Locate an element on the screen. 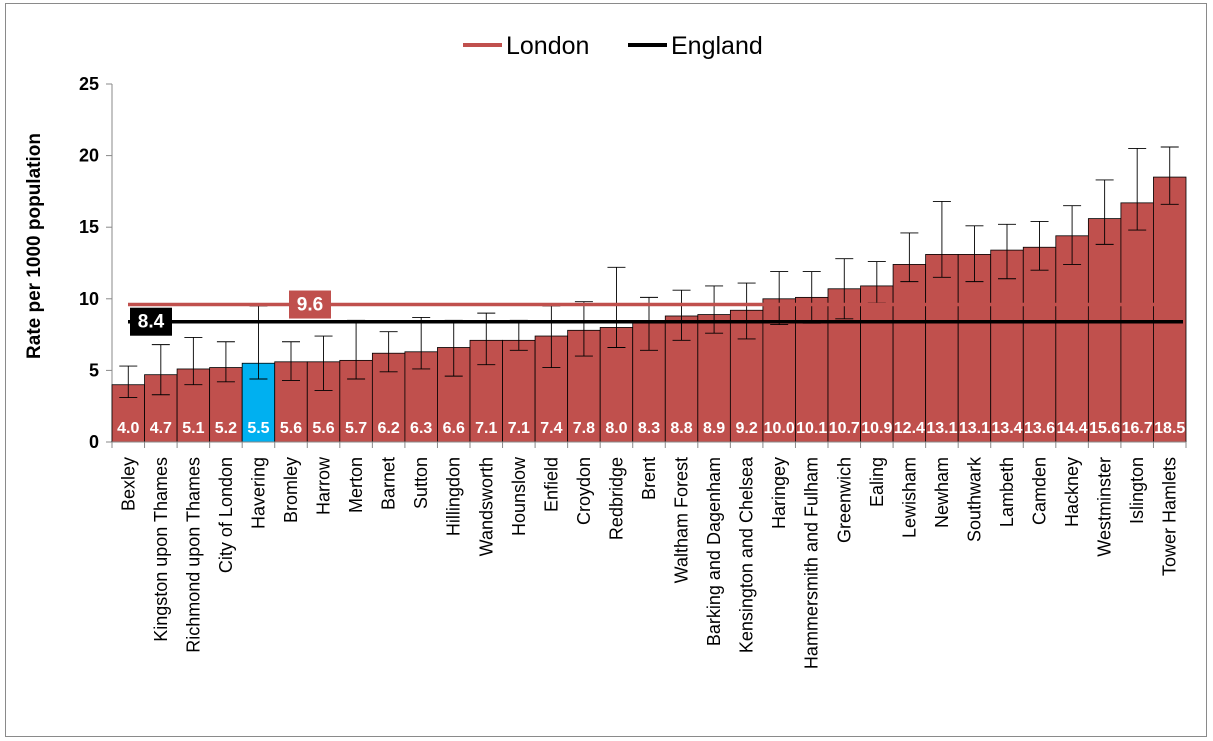  x-tick-label: Croydon is located at coordinates (584, 491).